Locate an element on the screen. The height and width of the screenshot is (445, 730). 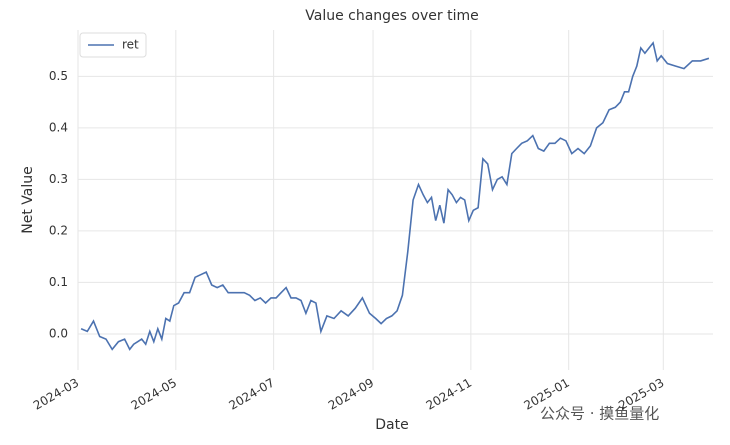
y-axis-label: Net Value is located at coordinates (28, 199).